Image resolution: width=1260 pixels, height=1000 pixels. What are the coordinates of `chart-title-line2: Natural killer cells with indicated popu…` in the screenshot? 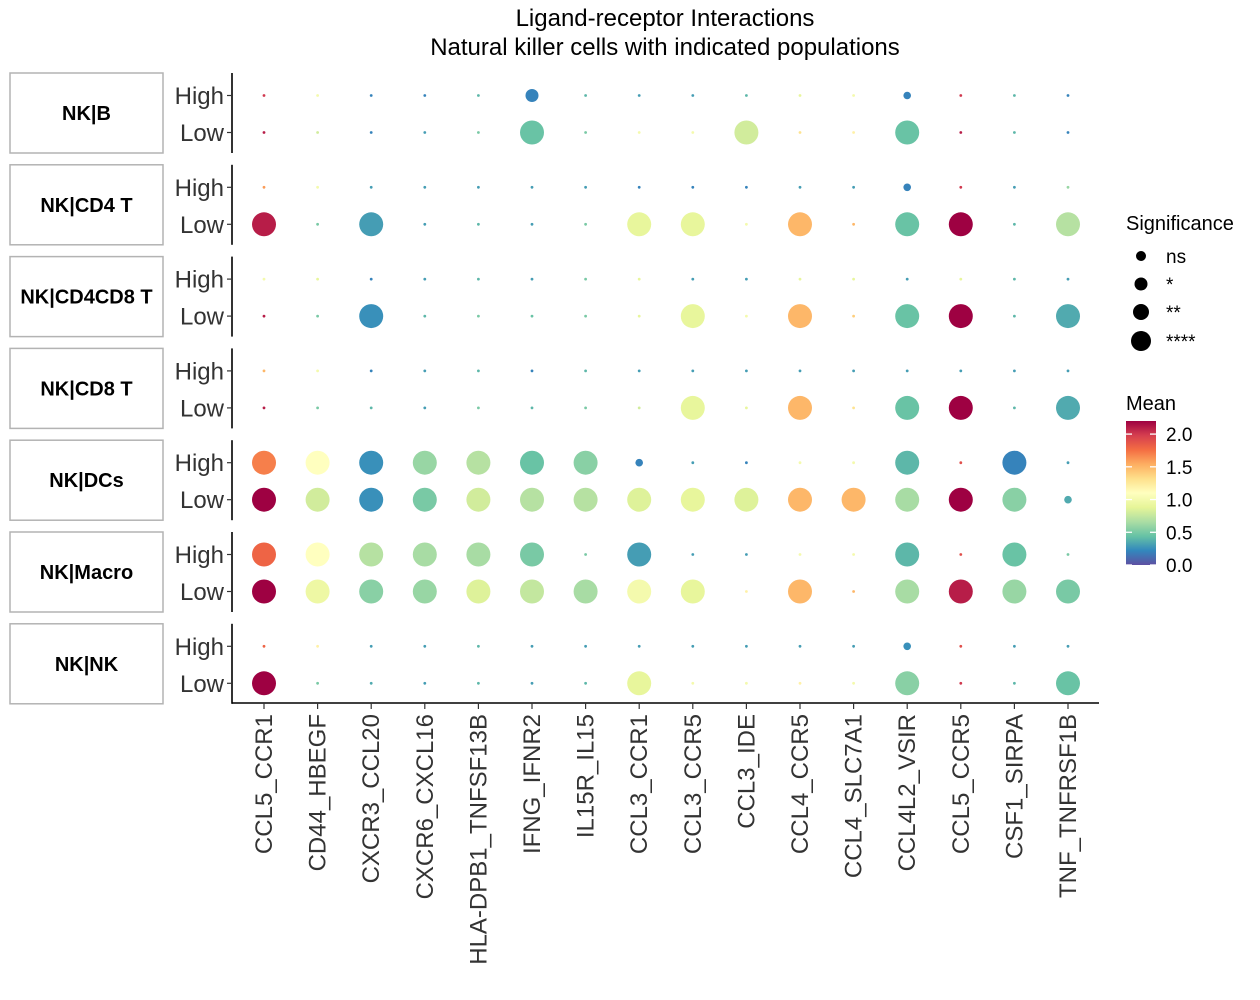 It's located at (665, 47).